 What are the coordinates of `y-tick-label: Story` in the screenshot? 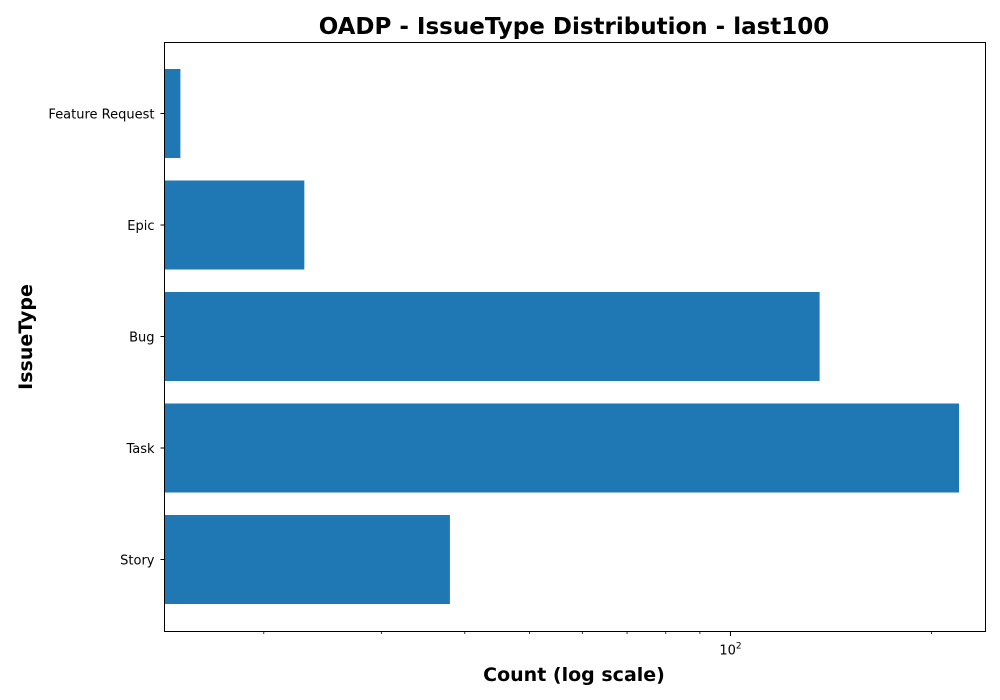 It's located at (137, 561).